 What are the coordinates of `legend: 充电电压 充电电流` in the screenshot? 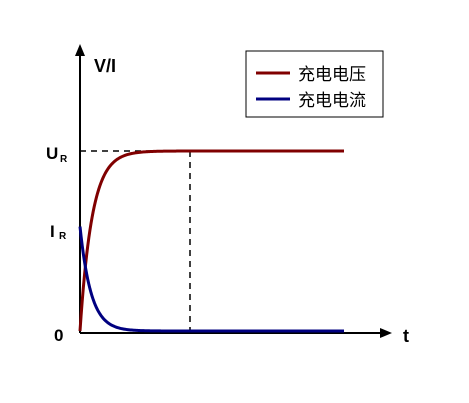 It's located at (314, 84).